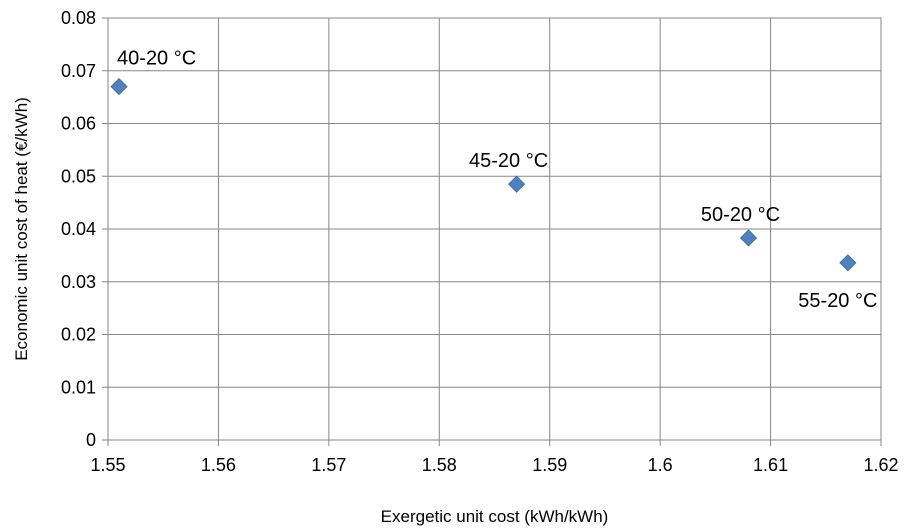 The image size is (905, 532). I want to click on y-tick-label: 0.08, so click(78, 18).